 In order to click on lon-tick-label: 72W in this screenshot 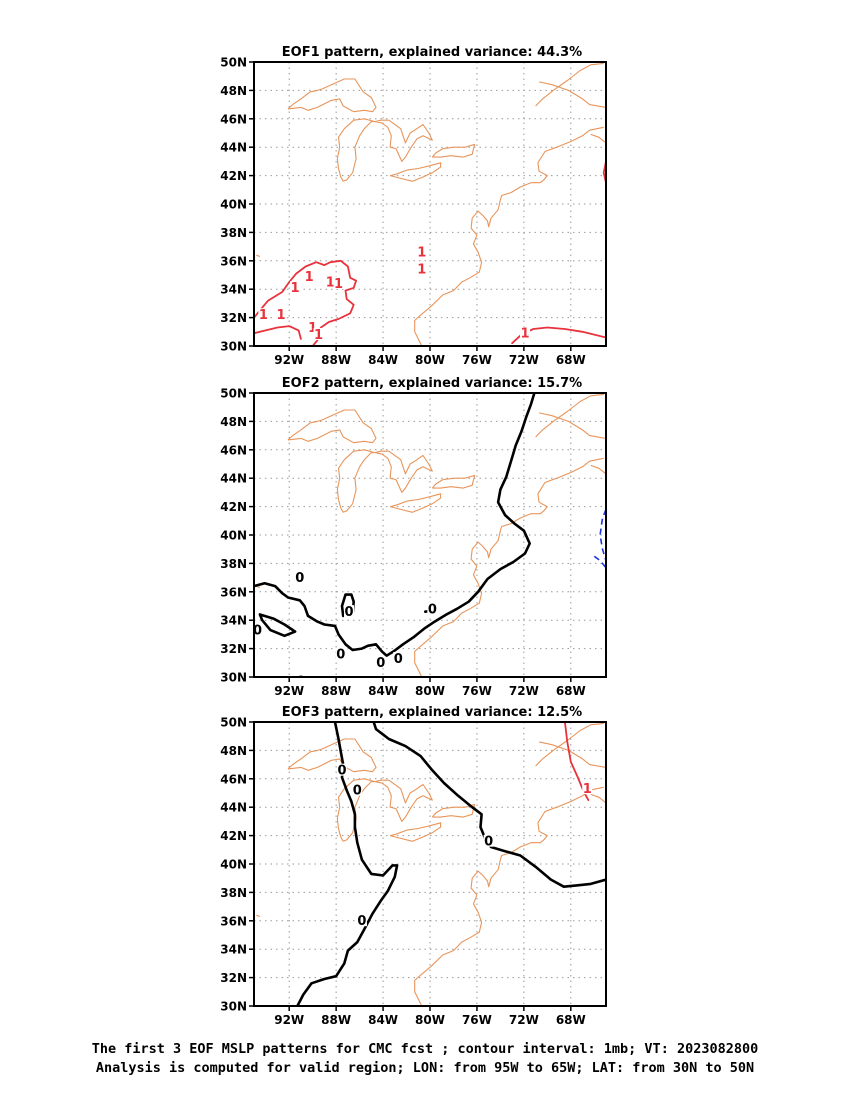, I will do `click(524, 691)`.